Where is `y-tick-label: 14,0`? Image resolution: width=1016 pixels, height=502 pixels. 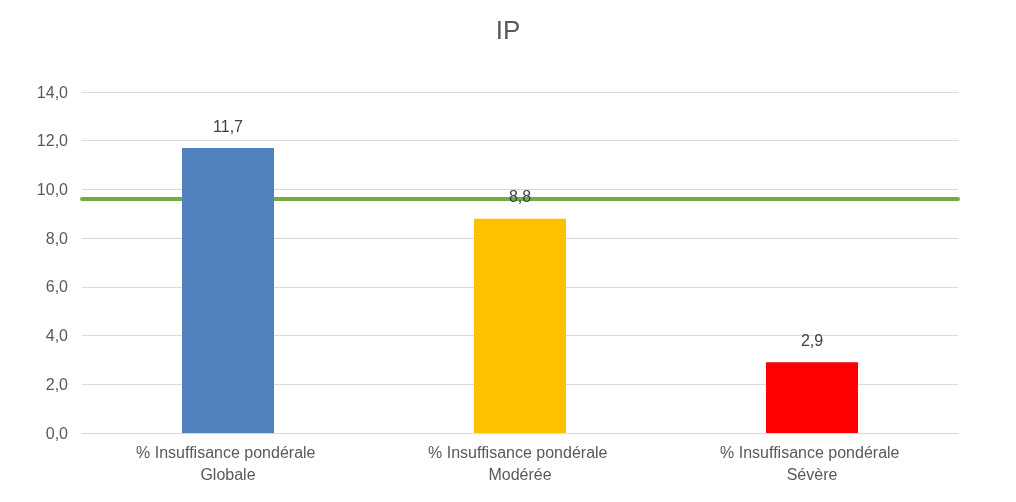 y-tick-label: 14,0 is located at coordinates (52, 92).